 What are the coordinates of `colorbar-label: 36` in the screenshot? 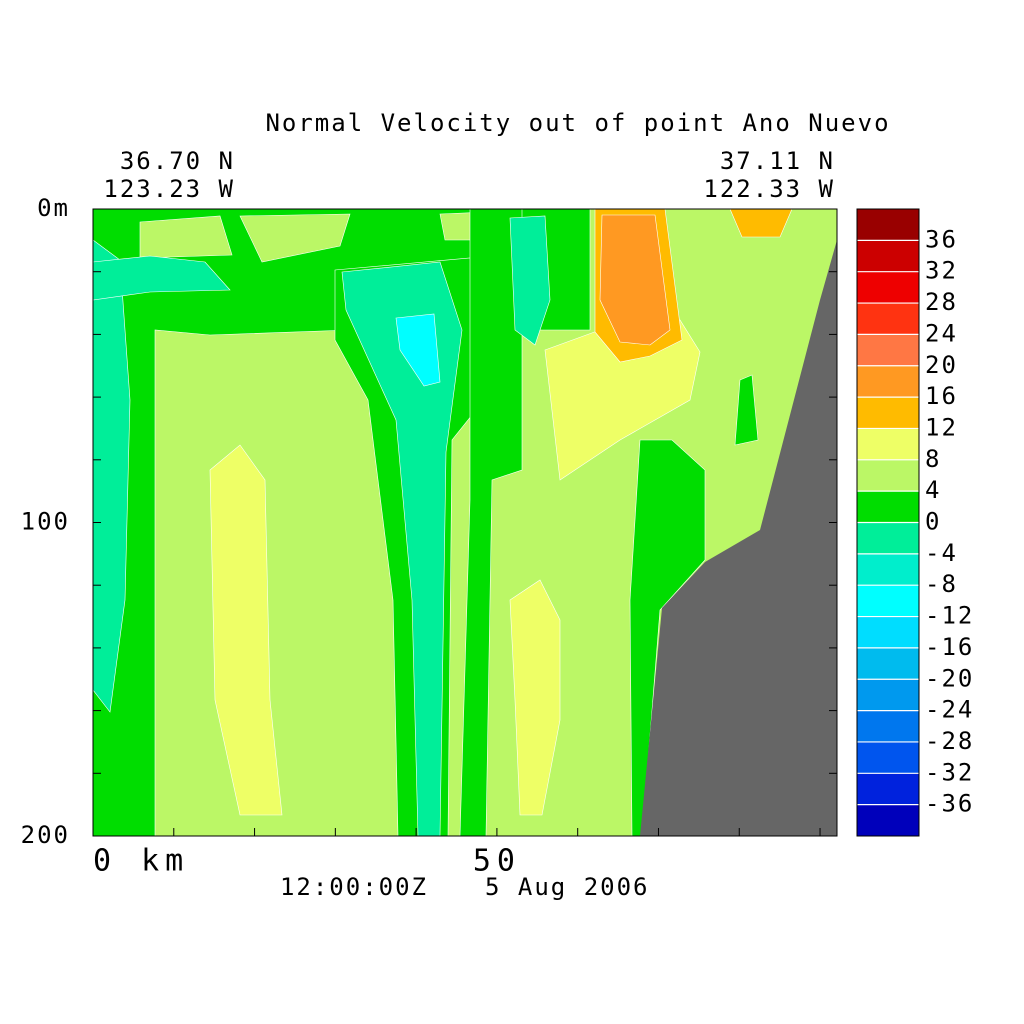 It's located at (941, 239).